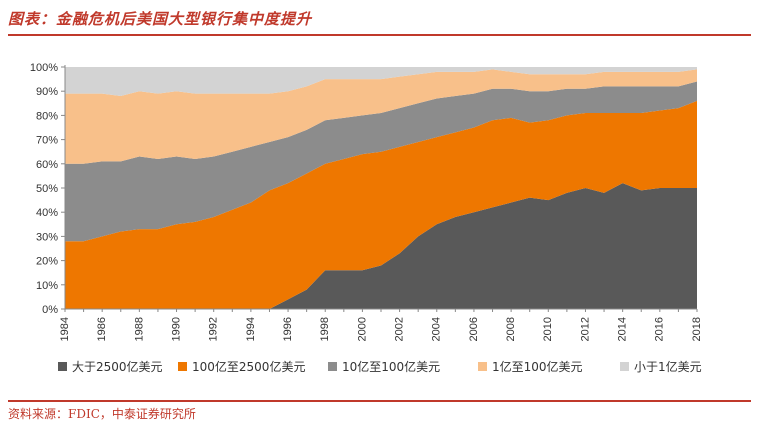 Image resolution: width=759 pixels, height=429 pixels. I want to click on legend-label: 10亿至100亿美元, so click(391, 366).